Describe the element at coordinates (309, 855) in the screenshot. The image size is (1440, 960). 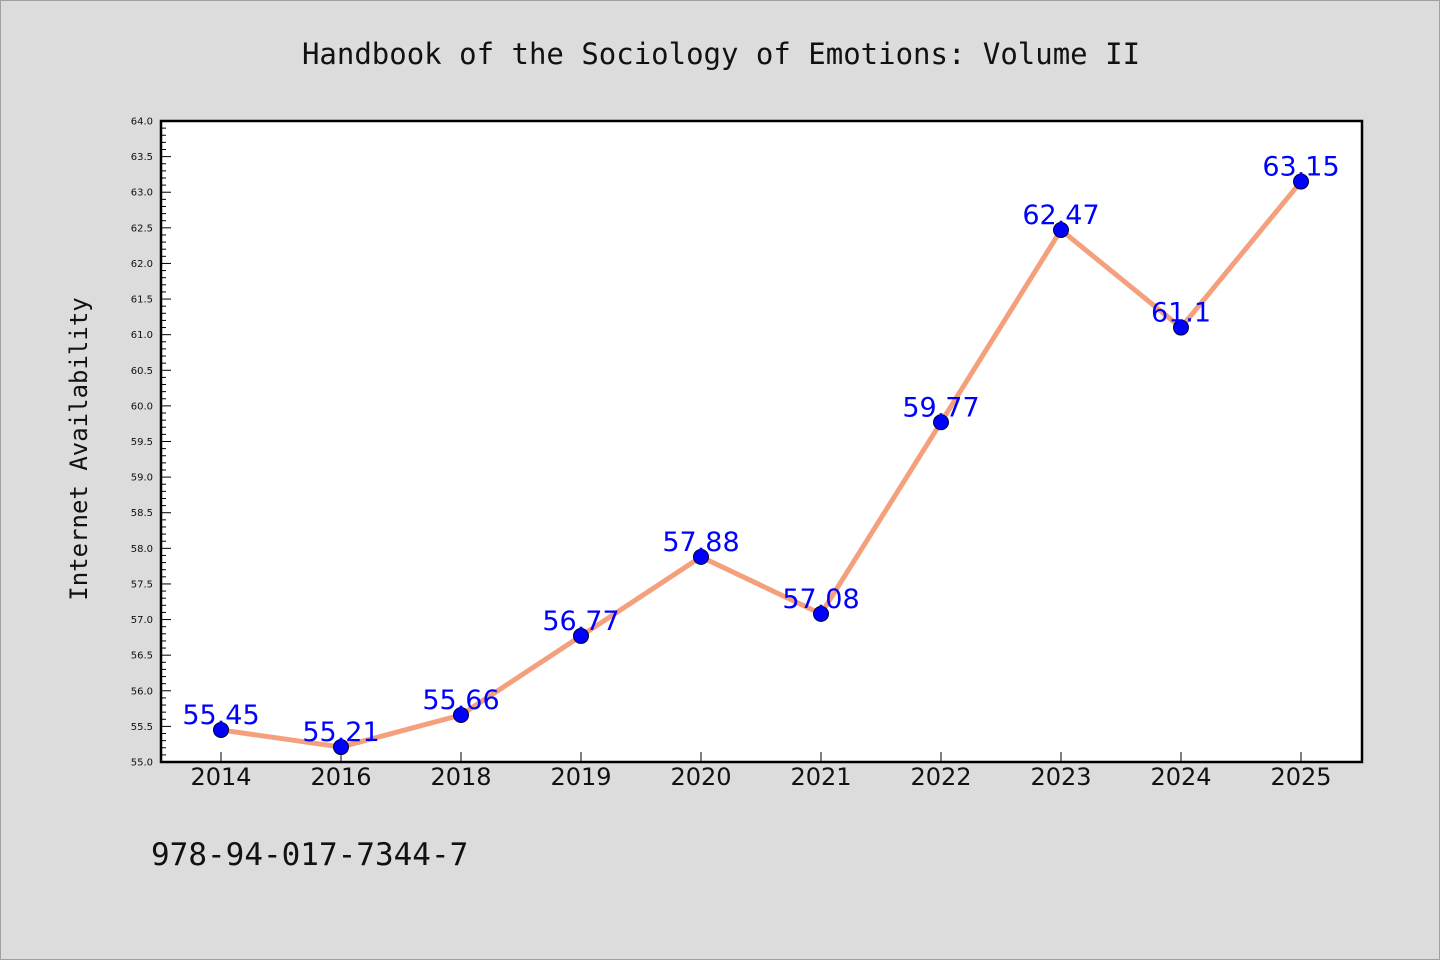
I see `isbn-text: 978-94-017-7344-7` at that location.